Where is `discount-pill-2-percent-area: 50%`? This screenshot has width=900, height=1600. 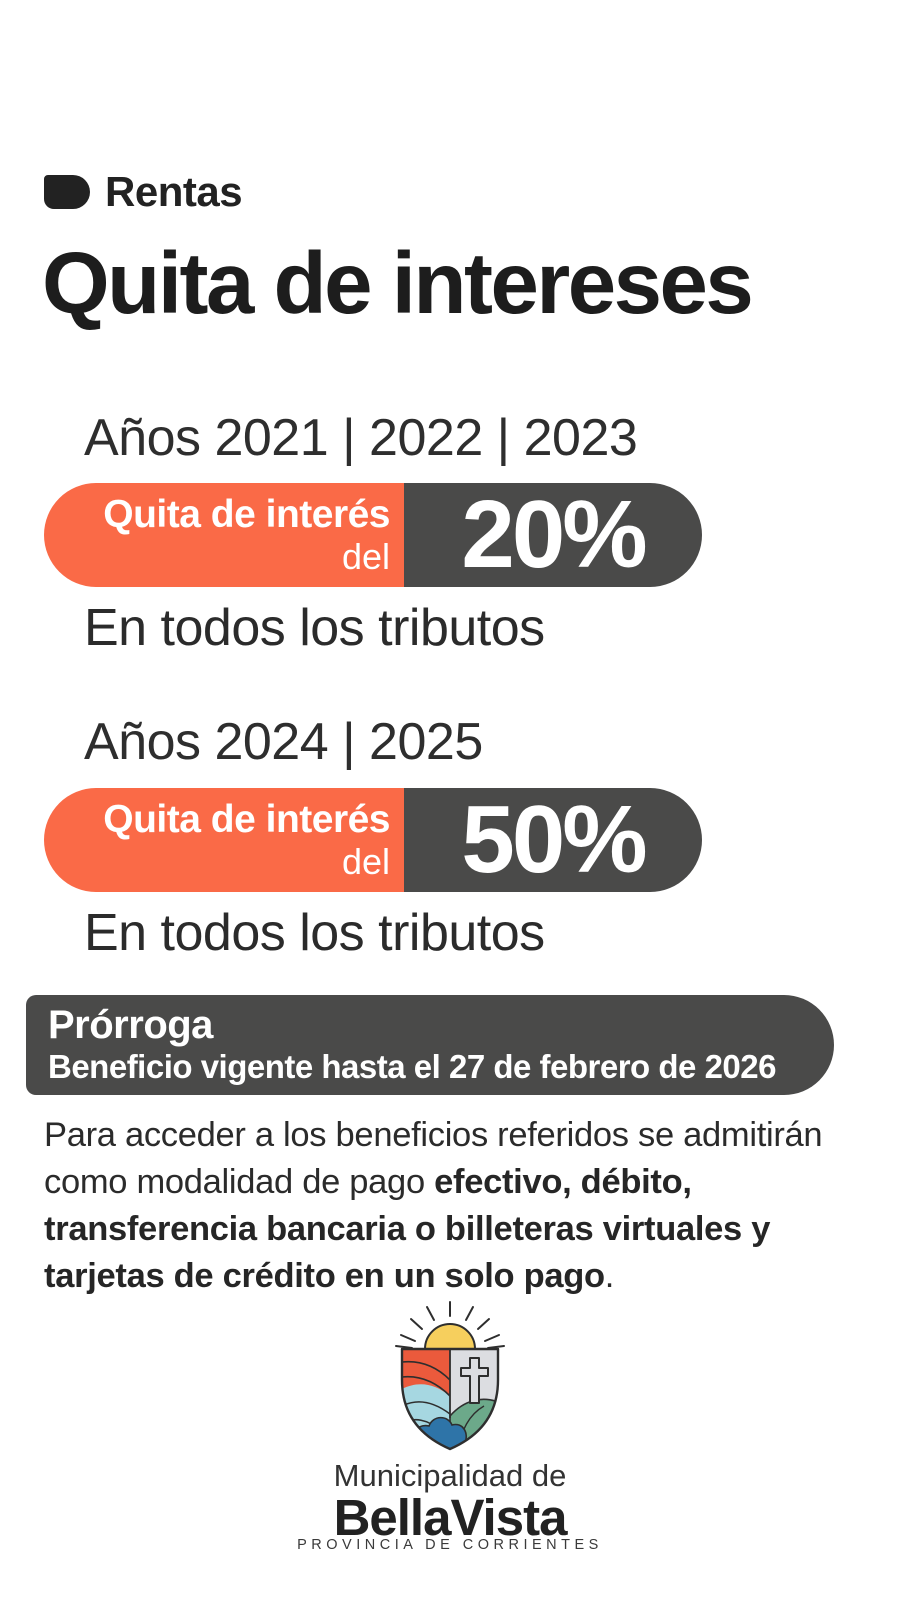
discount-pill-2-percent-area: 50% is located at coordinates (553, 840).